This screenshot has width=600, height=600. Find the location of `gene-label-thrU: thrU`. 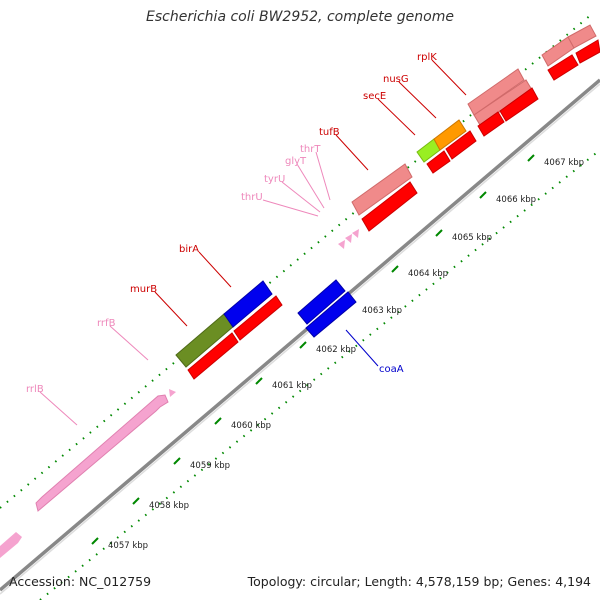

gene-label-thrU: thrU is located at coordinates (252, 197).